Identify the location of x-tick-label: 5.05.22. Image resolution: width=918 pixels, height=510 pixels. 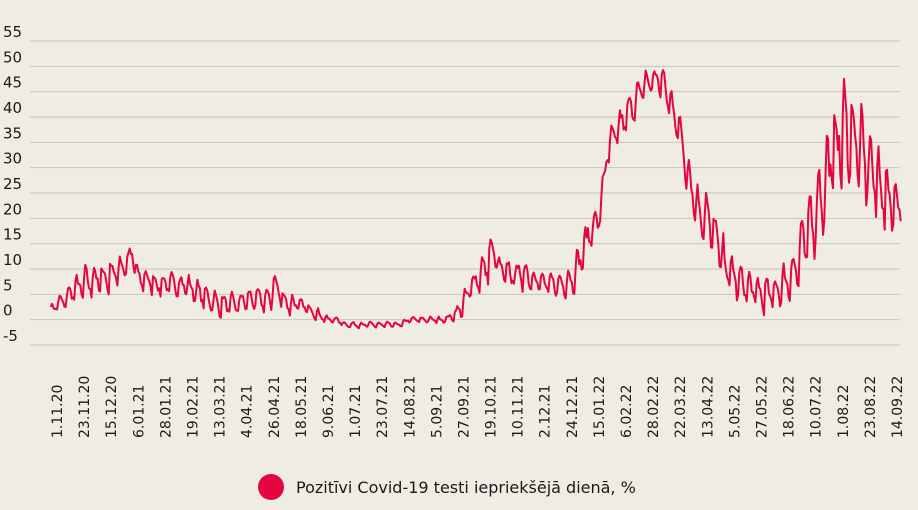
(735, 411).